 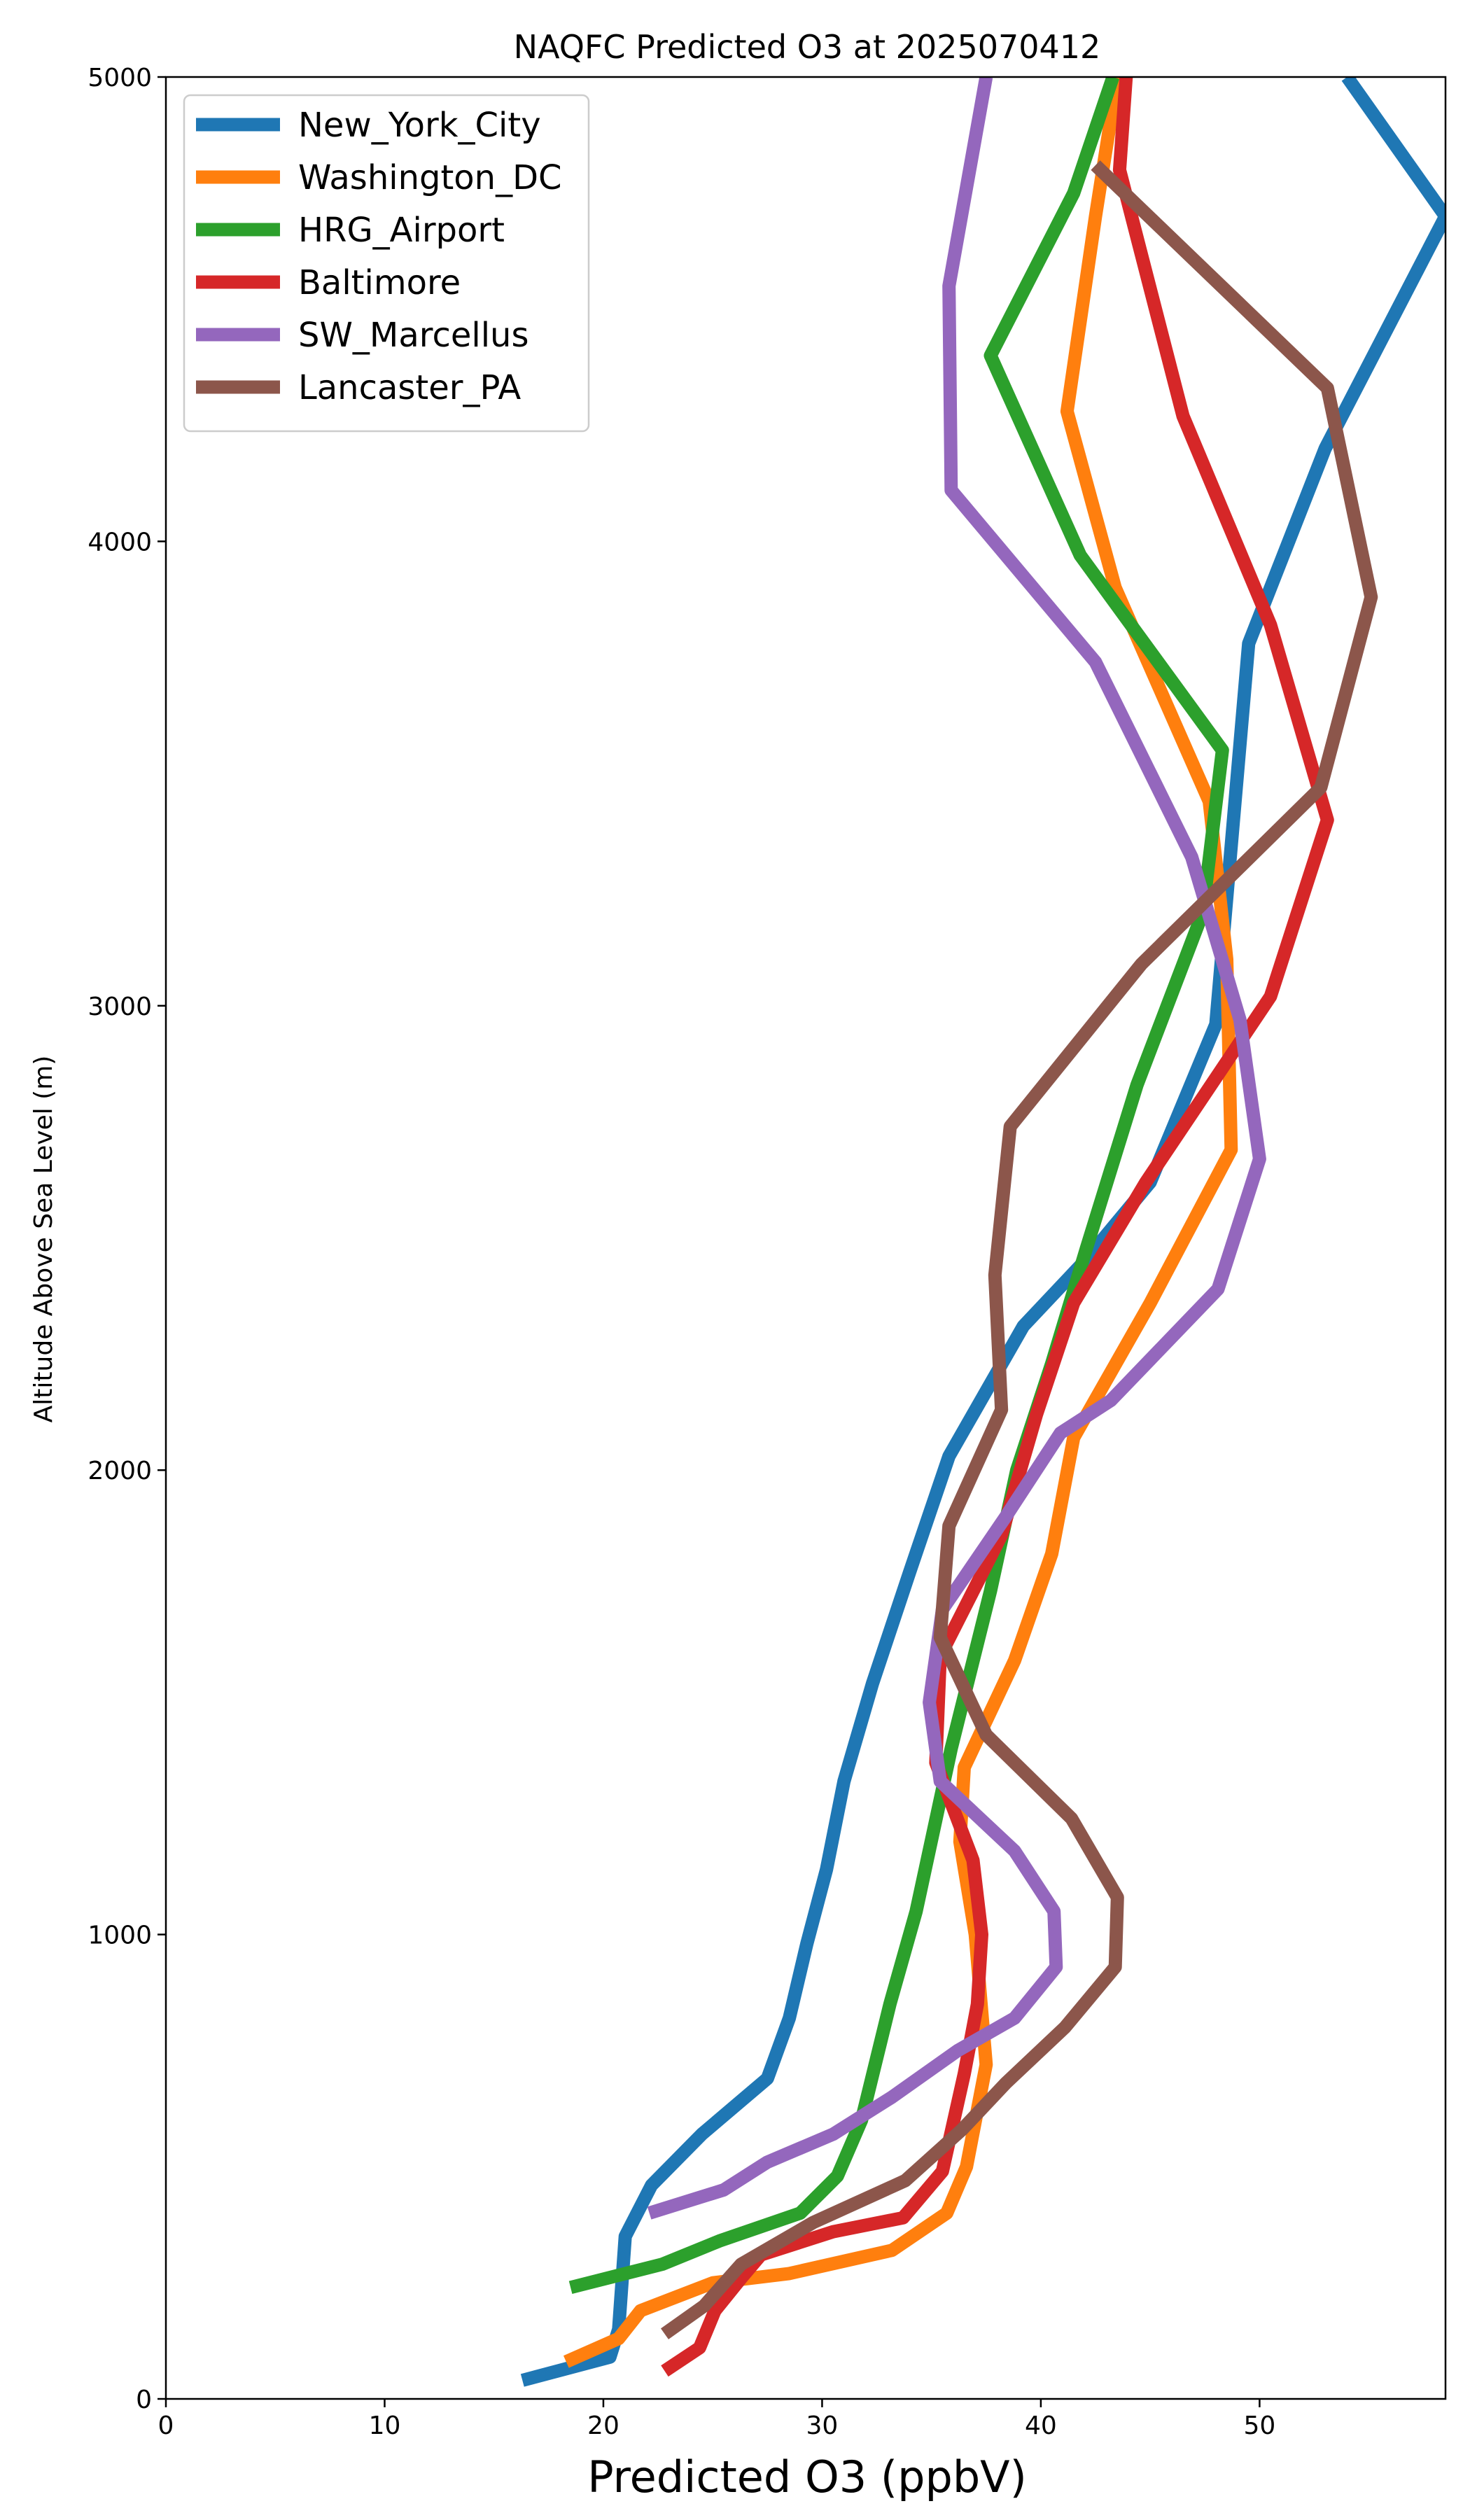 I want to click on x-axis-label: Predicted O3 (ppbV), so click(x=807, y=2476).